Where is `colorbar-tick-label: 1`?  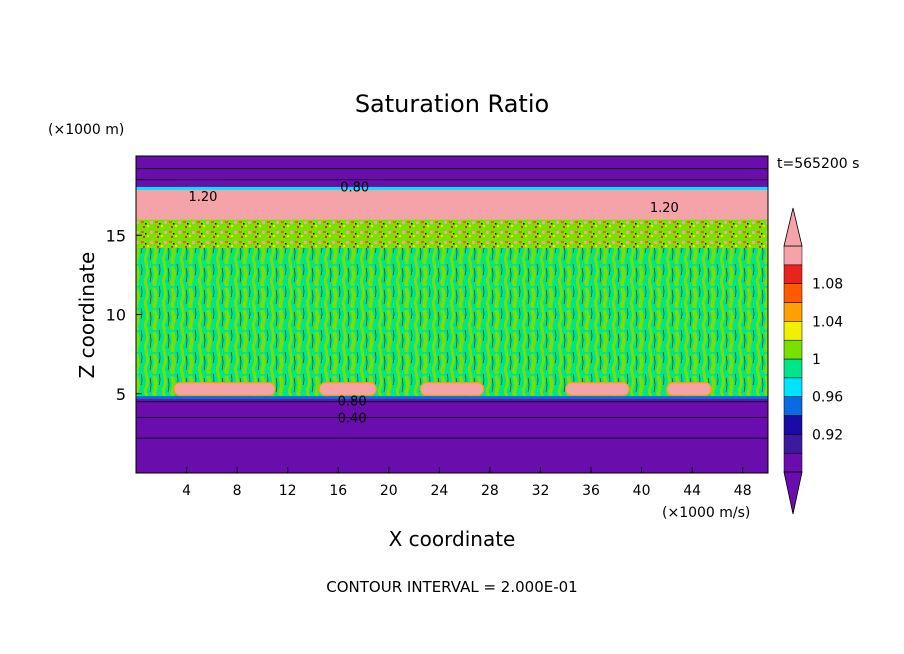 colorbar-tick-label: 1 is located at coordinates (816, 360).